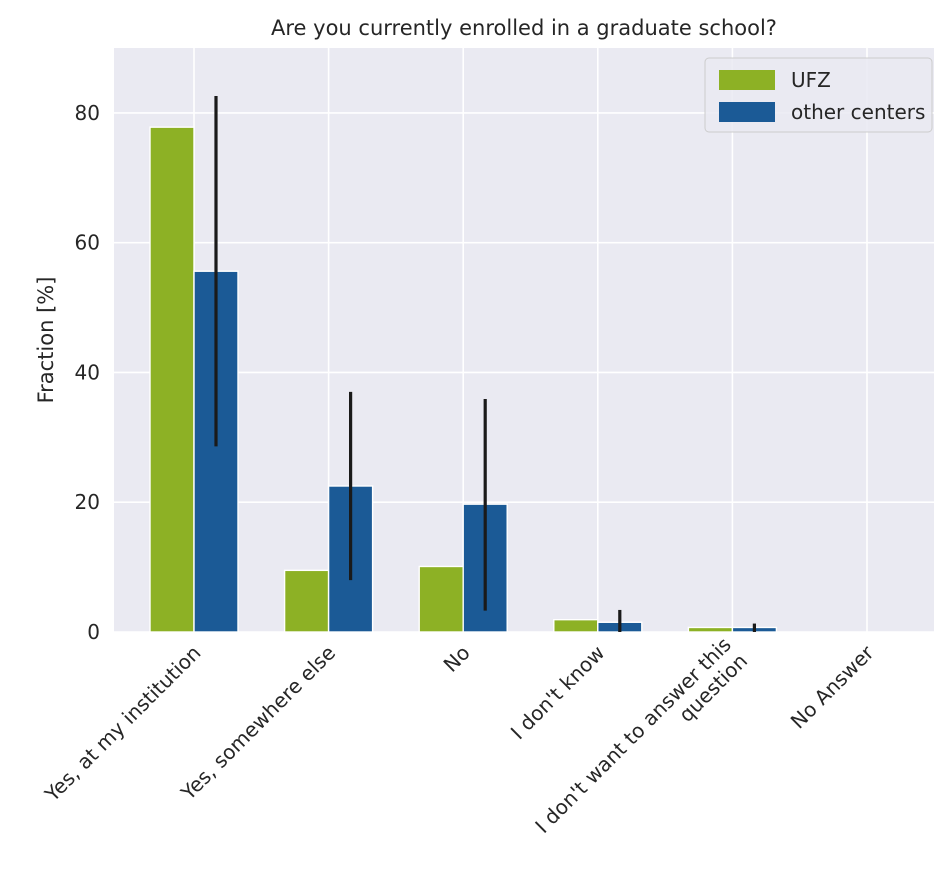  Describe the element at coordinates (818, 95) in the screenshot. I see `legend: UFZ other centers` at that location.